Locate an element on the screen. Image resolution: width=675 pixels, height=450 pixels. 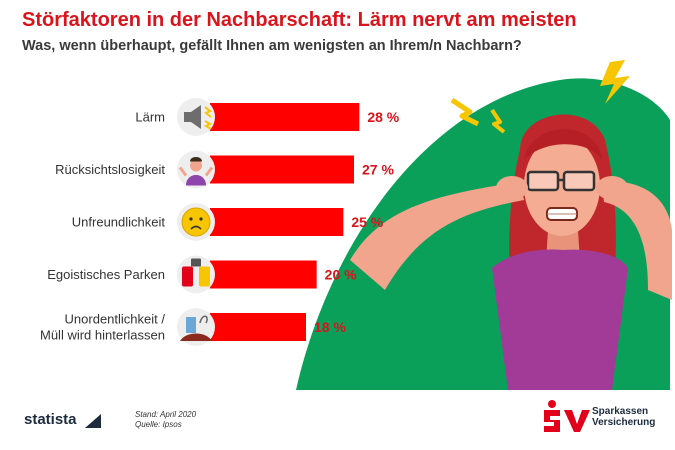
left-hand-shape is located at coordinates (512, 188).